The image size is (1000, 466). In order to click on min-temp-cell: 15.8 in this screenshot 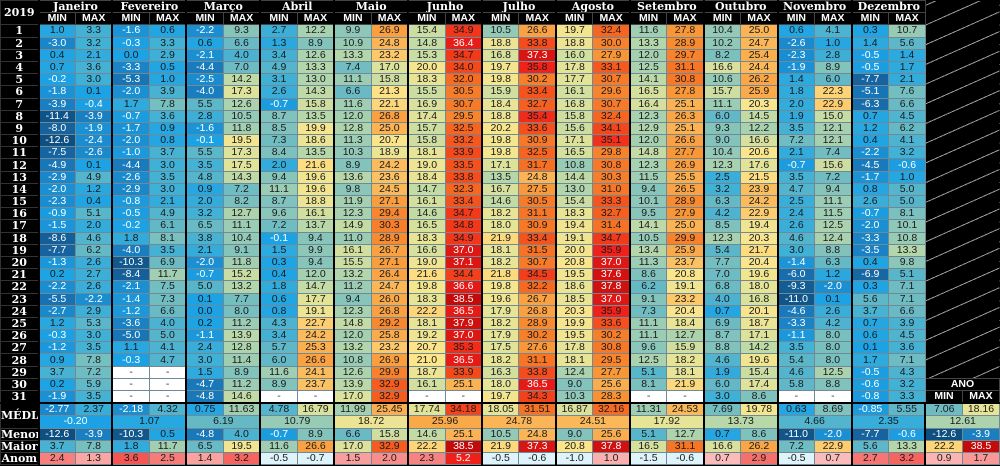, I will do `click(574, 116)`.